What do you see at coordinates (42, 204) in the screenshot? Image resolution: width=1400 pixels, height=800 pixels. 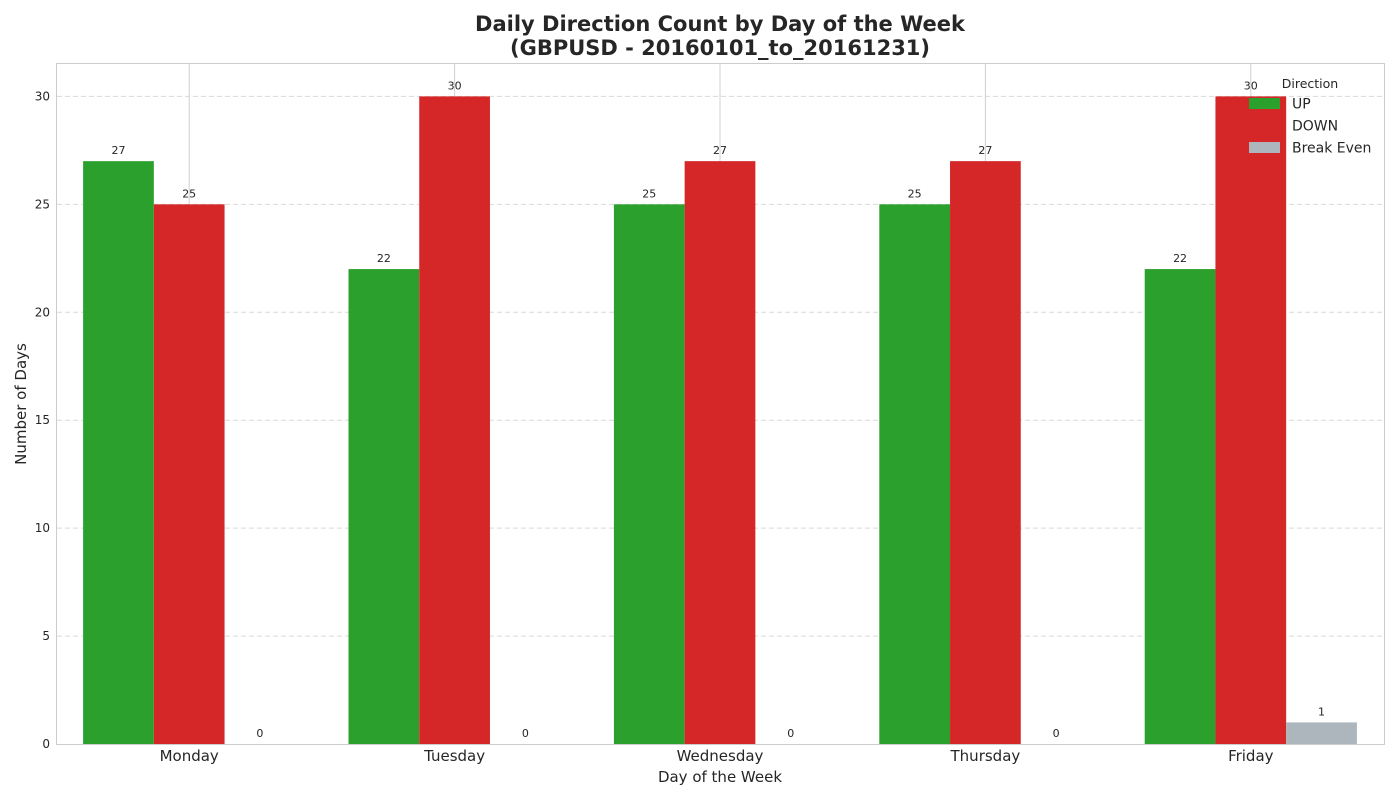 I see `y-tick-label: 25` at bounding box center [42, 204].